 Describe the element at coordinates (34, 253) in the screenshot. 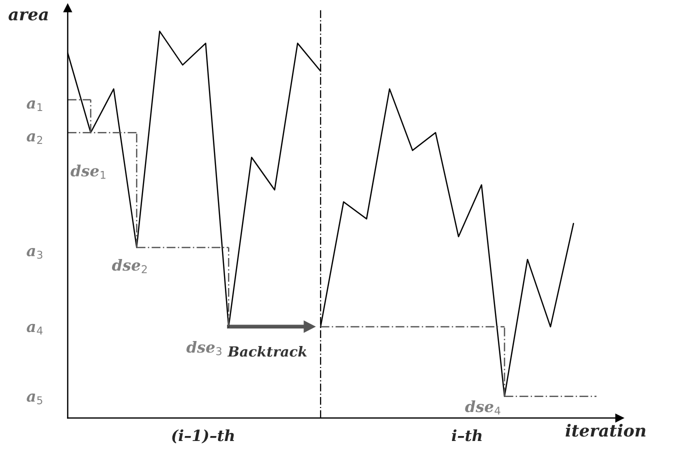

I see `text: a$_{3}$` at that location.